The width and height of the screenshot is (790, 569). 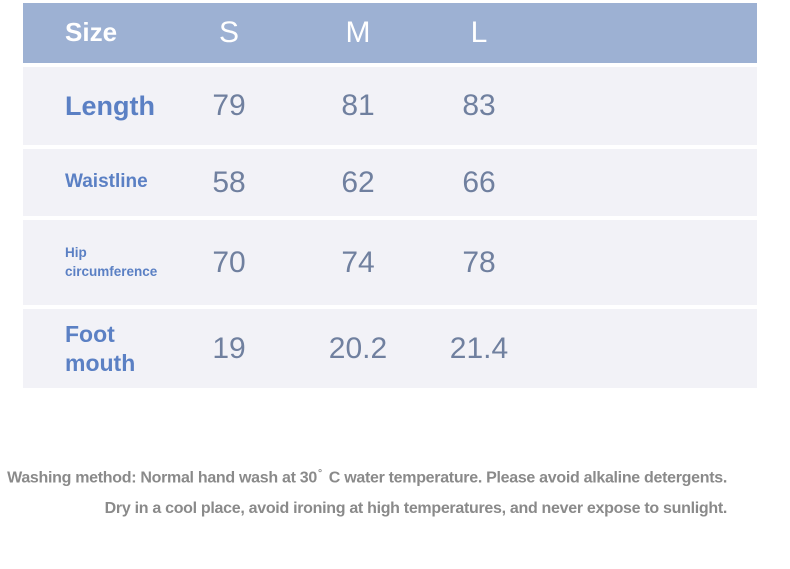 I want to click on hip-value-s: 70, so click(x=229, y=262).